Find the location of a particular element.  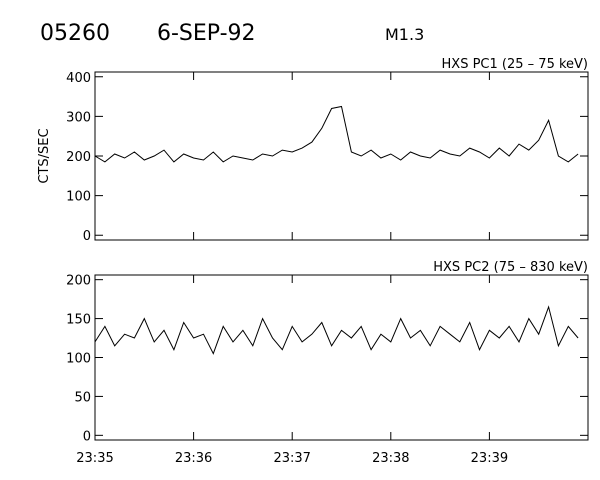

y-tick-label: 150 is located at coordinates (78, 320).